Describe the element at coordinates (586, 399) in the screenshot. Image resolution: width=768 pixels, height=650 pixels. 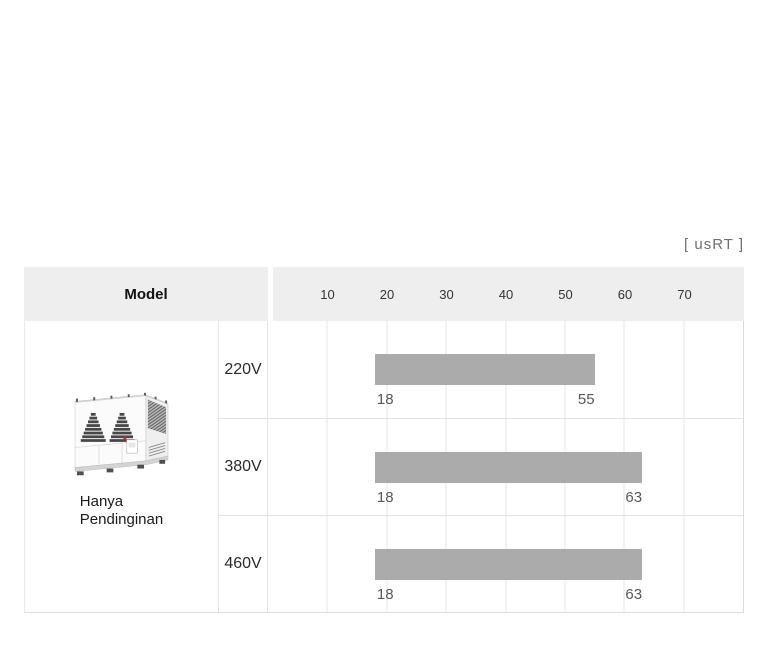
I see `bar-end-value: 55` at that location.